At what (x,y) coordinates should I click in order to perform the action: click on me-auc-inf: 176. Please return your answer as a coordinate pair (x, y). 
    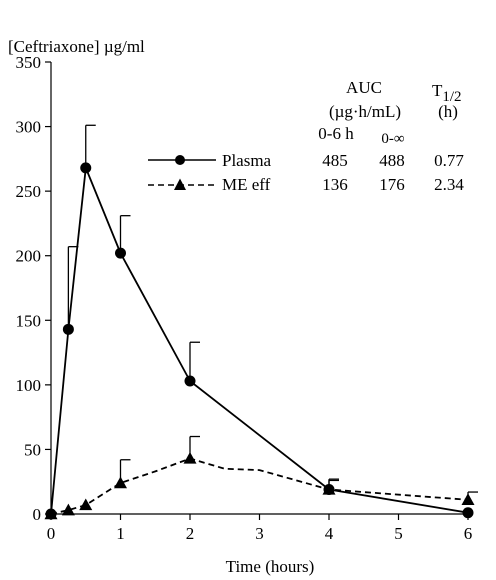
    Looking at the image, I should click on (392, 184).